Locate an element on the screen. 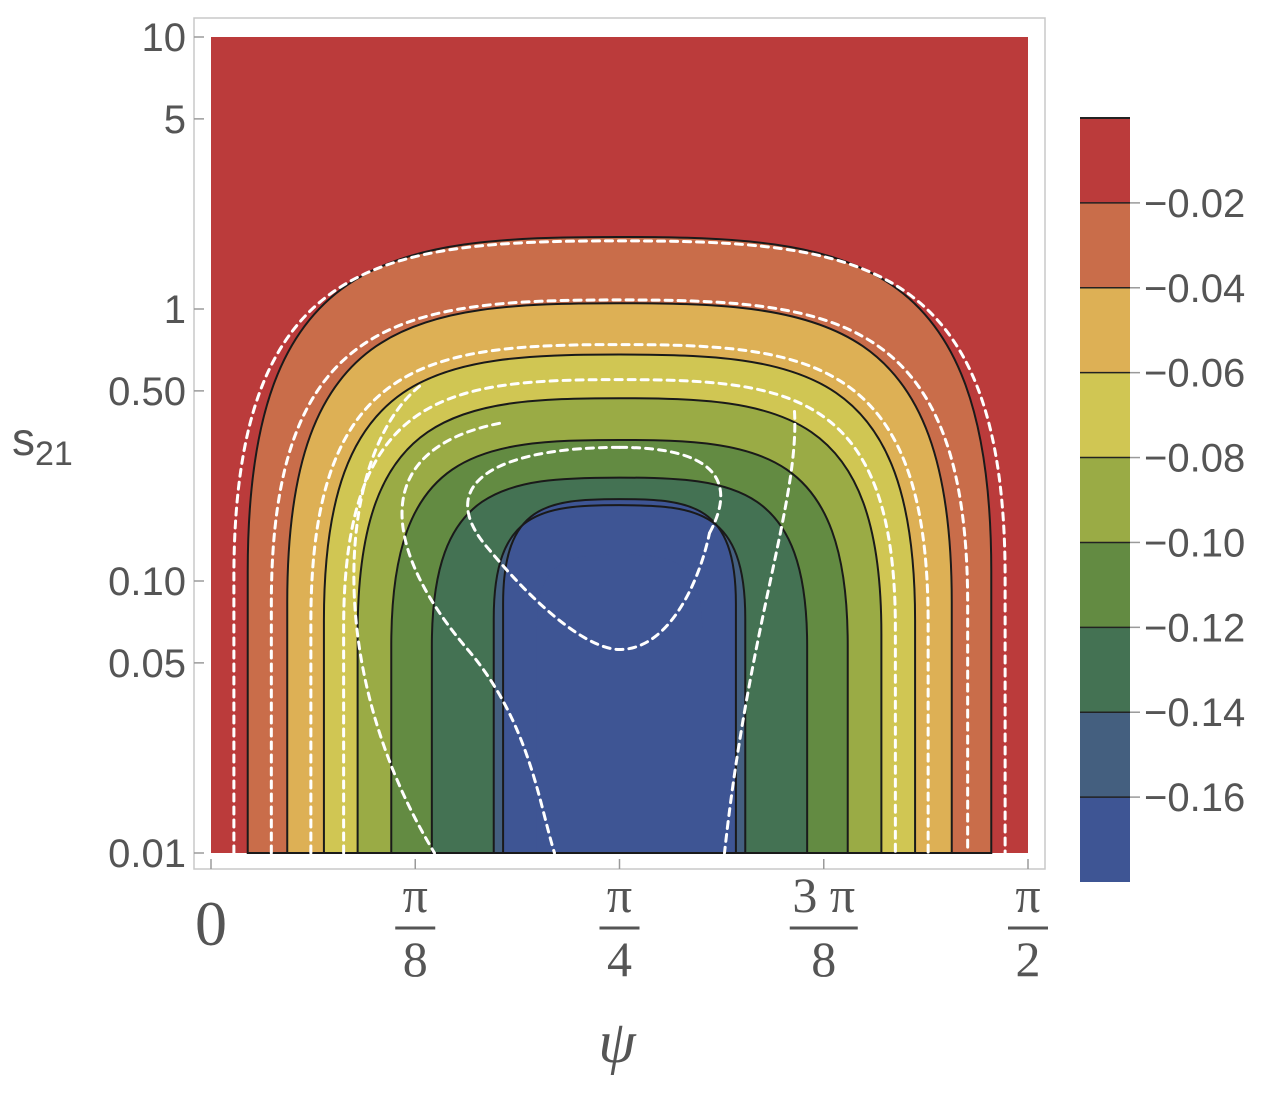 Image resolution: width=1285 pixels, height=1095 pixels. dashed-curve-loop-right is located at coordinates (670, 490).